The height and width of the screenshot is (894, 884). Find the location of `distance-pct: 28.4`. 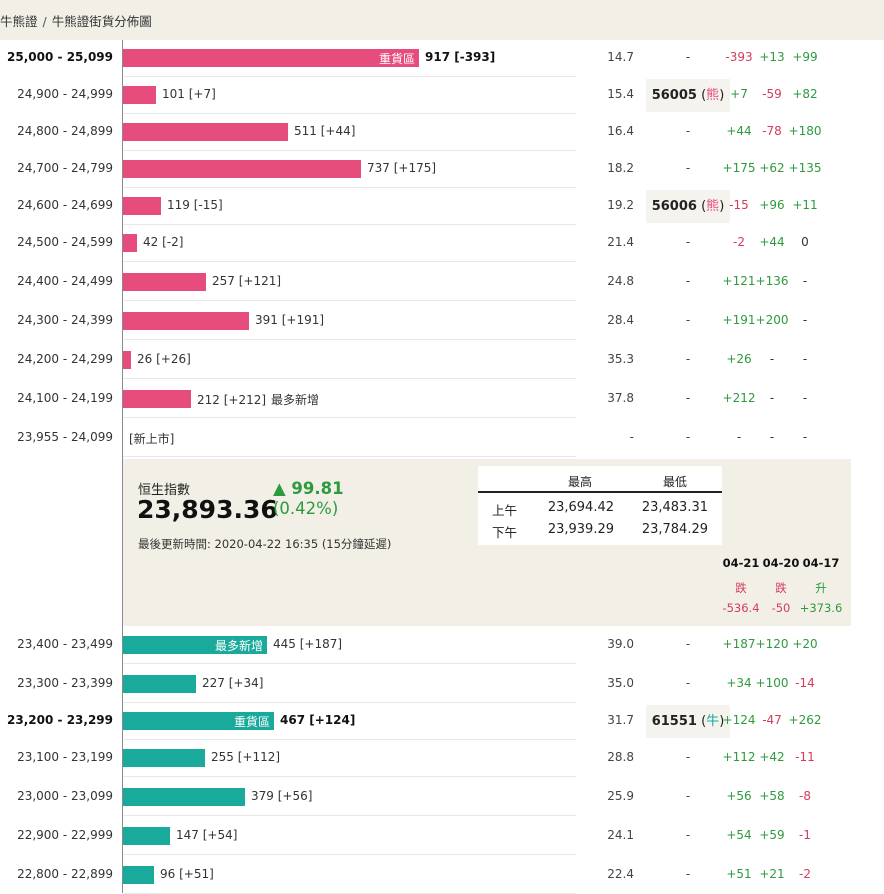

distance-pct: 28.4 is located at coordinates (620, 320).